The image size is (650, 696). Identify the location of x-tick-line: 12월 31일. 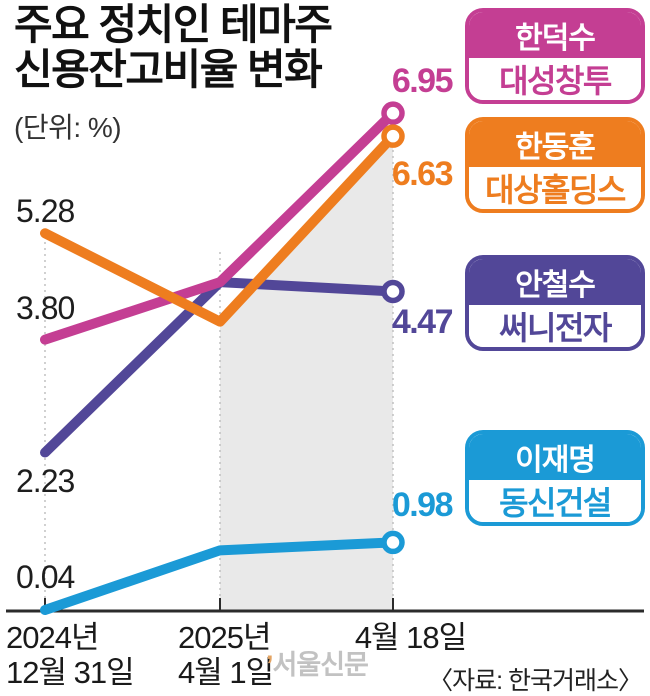
(70, 672).